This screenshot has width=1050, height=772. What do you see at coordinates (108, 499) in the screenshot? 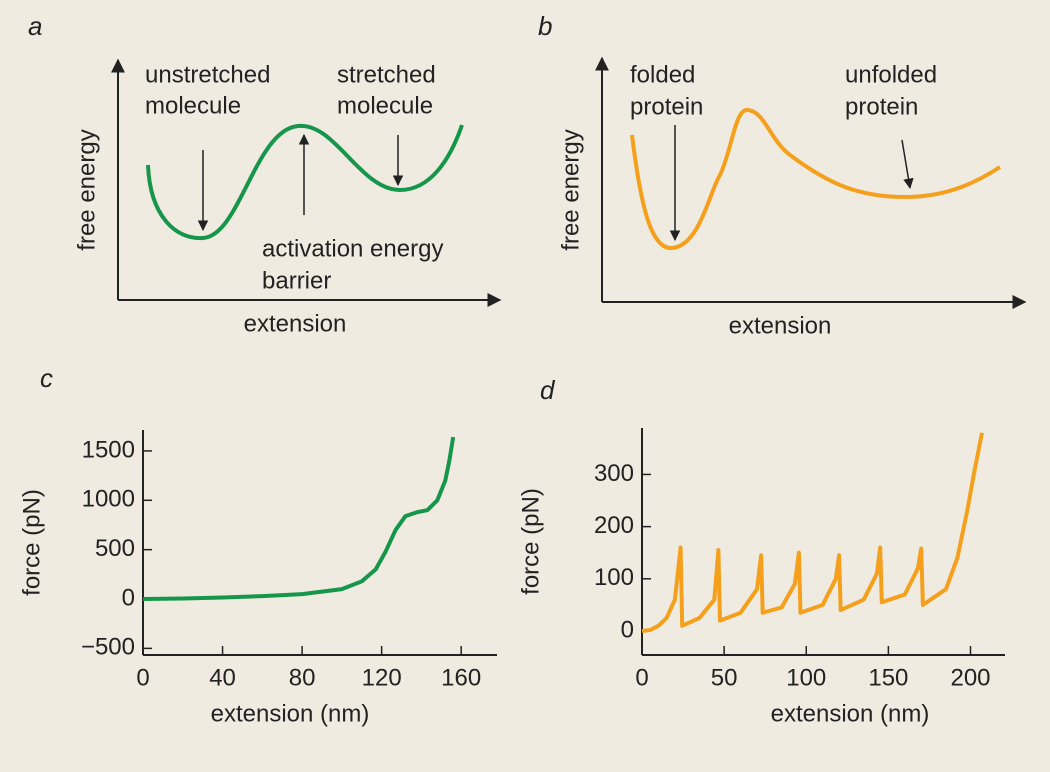
I see `y-tick-label: 1000` at bounding box center [108, 499].